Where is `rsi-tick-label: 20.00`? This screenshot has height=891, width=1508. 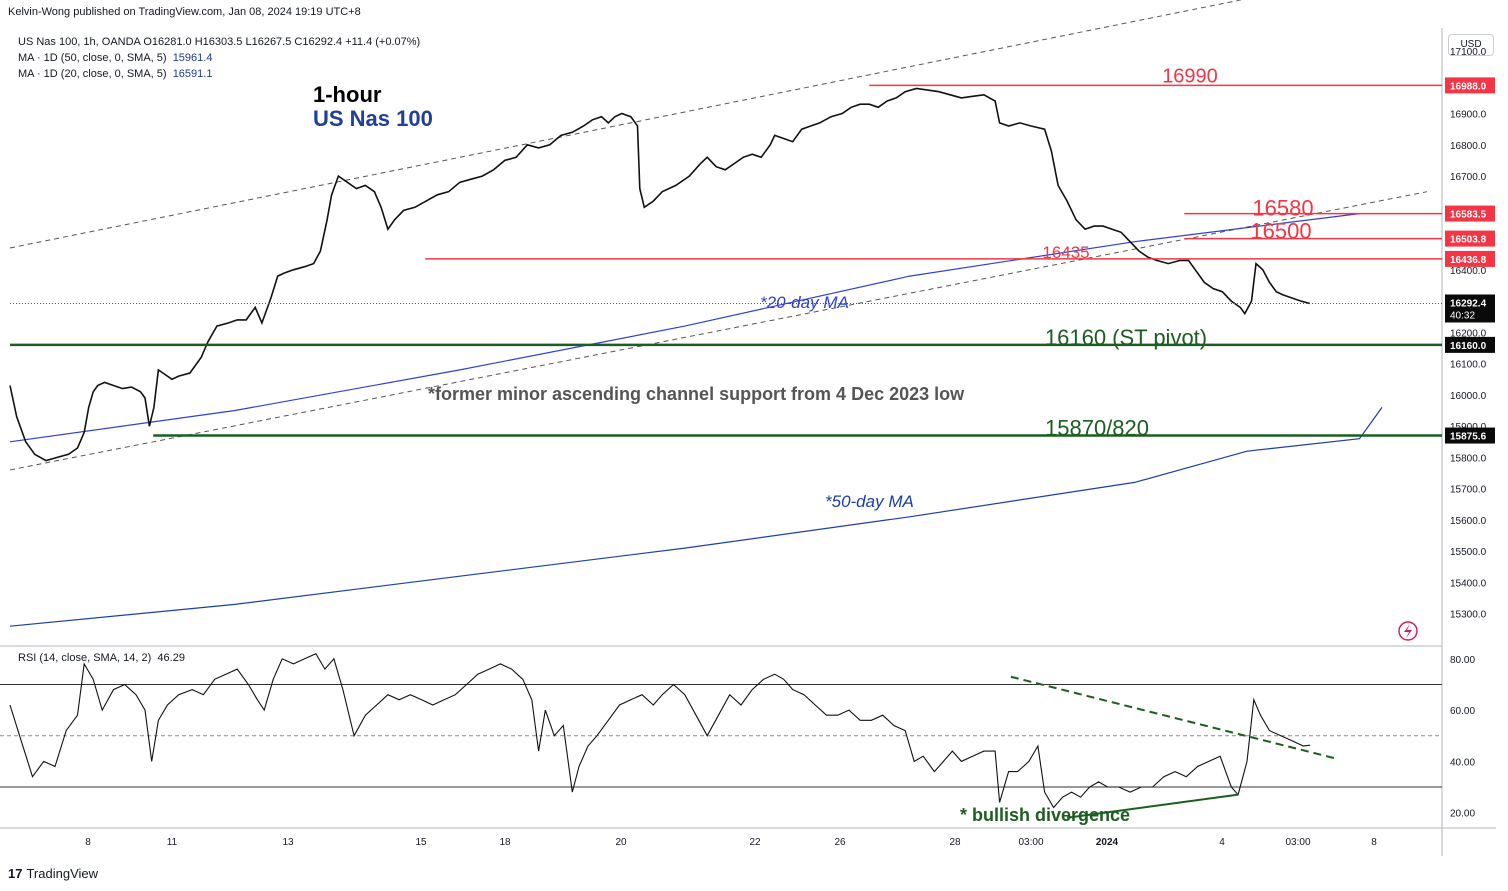
rsi-tick-label: 20.00 is located at coordinates (1462, 814).